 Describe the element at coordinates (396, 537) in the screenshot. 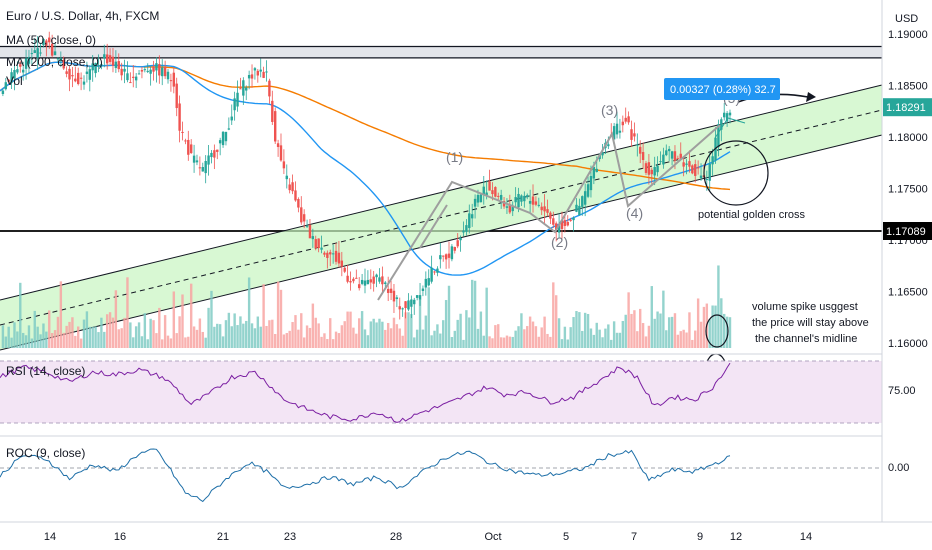

I see `time-tick: 28` at that location.